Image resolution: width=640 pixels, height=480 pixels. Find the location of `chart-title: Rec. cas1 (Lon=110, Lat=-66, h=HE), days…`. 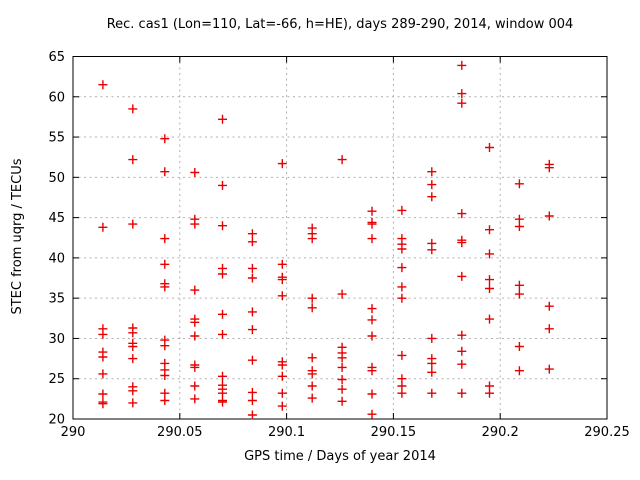

chart-title: Rec. cas1 (Lon=110, Lat=-66, h=HE), days… is located at coordinates (340, 24).